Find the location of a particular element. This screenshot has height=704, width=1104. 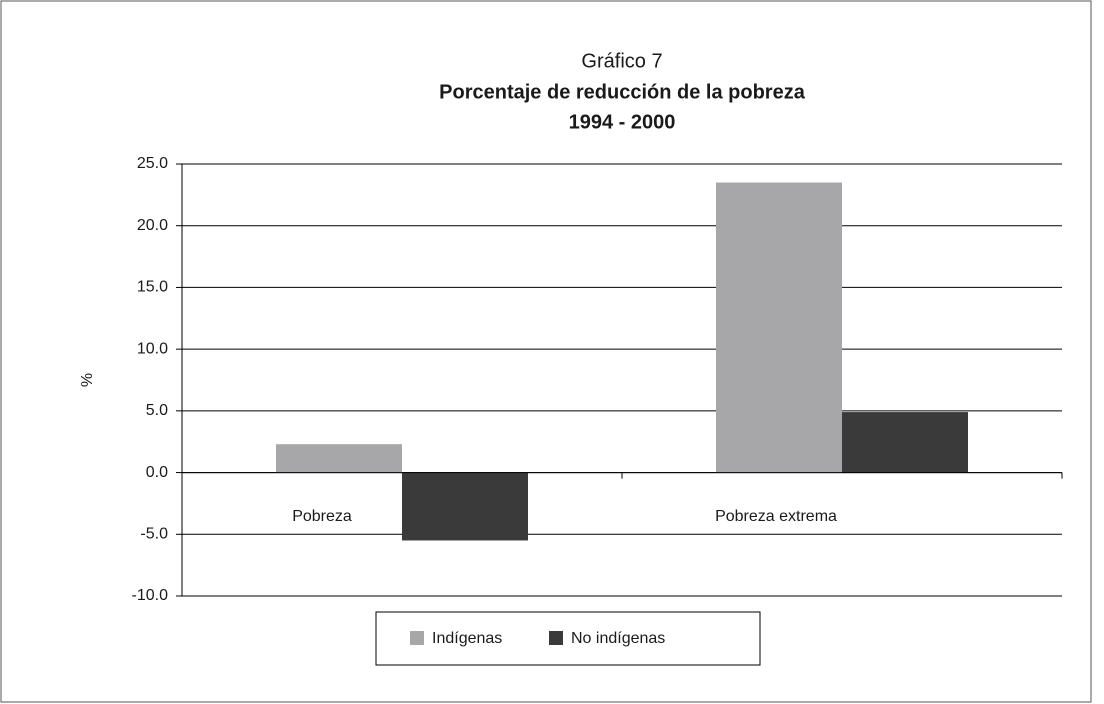

y-tick-label: 10.0 is located at coordinates (152, 348).